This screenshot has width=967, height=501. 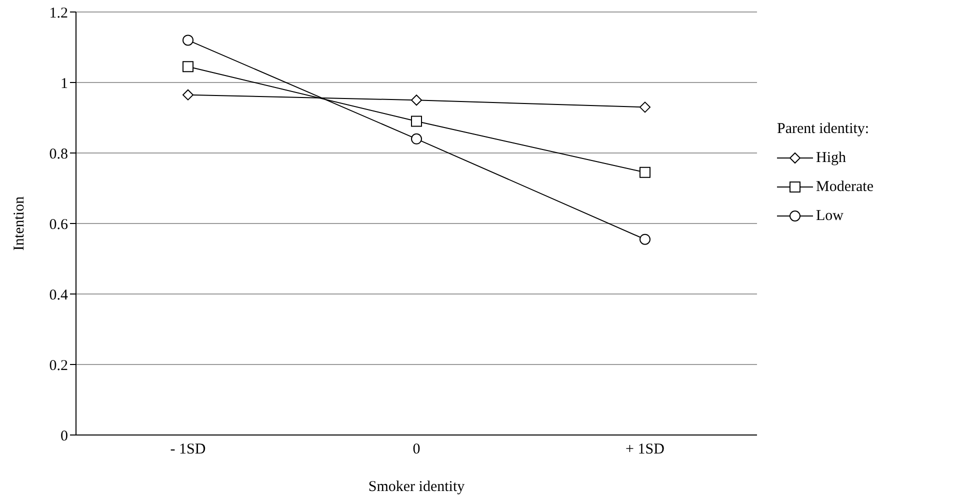 I want to click on y-tick-label: 1, so click(x=64, y=84).